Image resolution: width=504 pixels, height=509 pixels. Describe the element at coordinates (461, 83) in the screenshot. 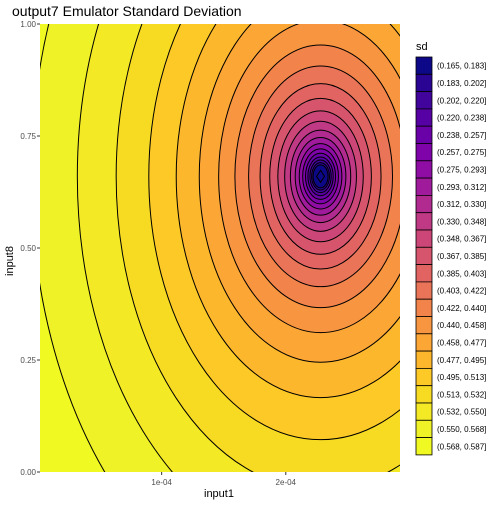

I see `legend-label: (0.183, 0.202]` at that location.